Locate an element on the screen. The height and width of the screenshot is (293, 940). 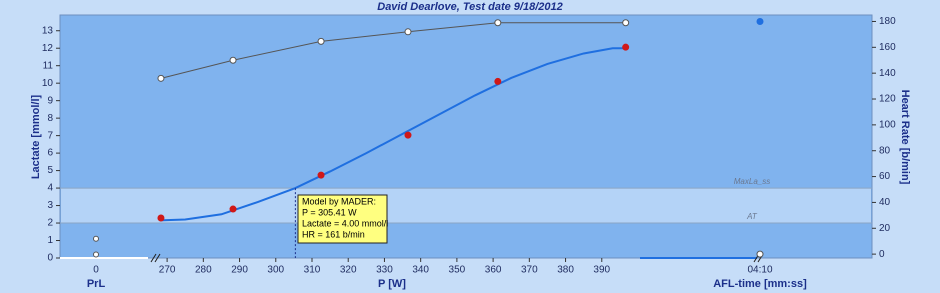
y2-tick-label: 120 is located at coordinates (887, 99).